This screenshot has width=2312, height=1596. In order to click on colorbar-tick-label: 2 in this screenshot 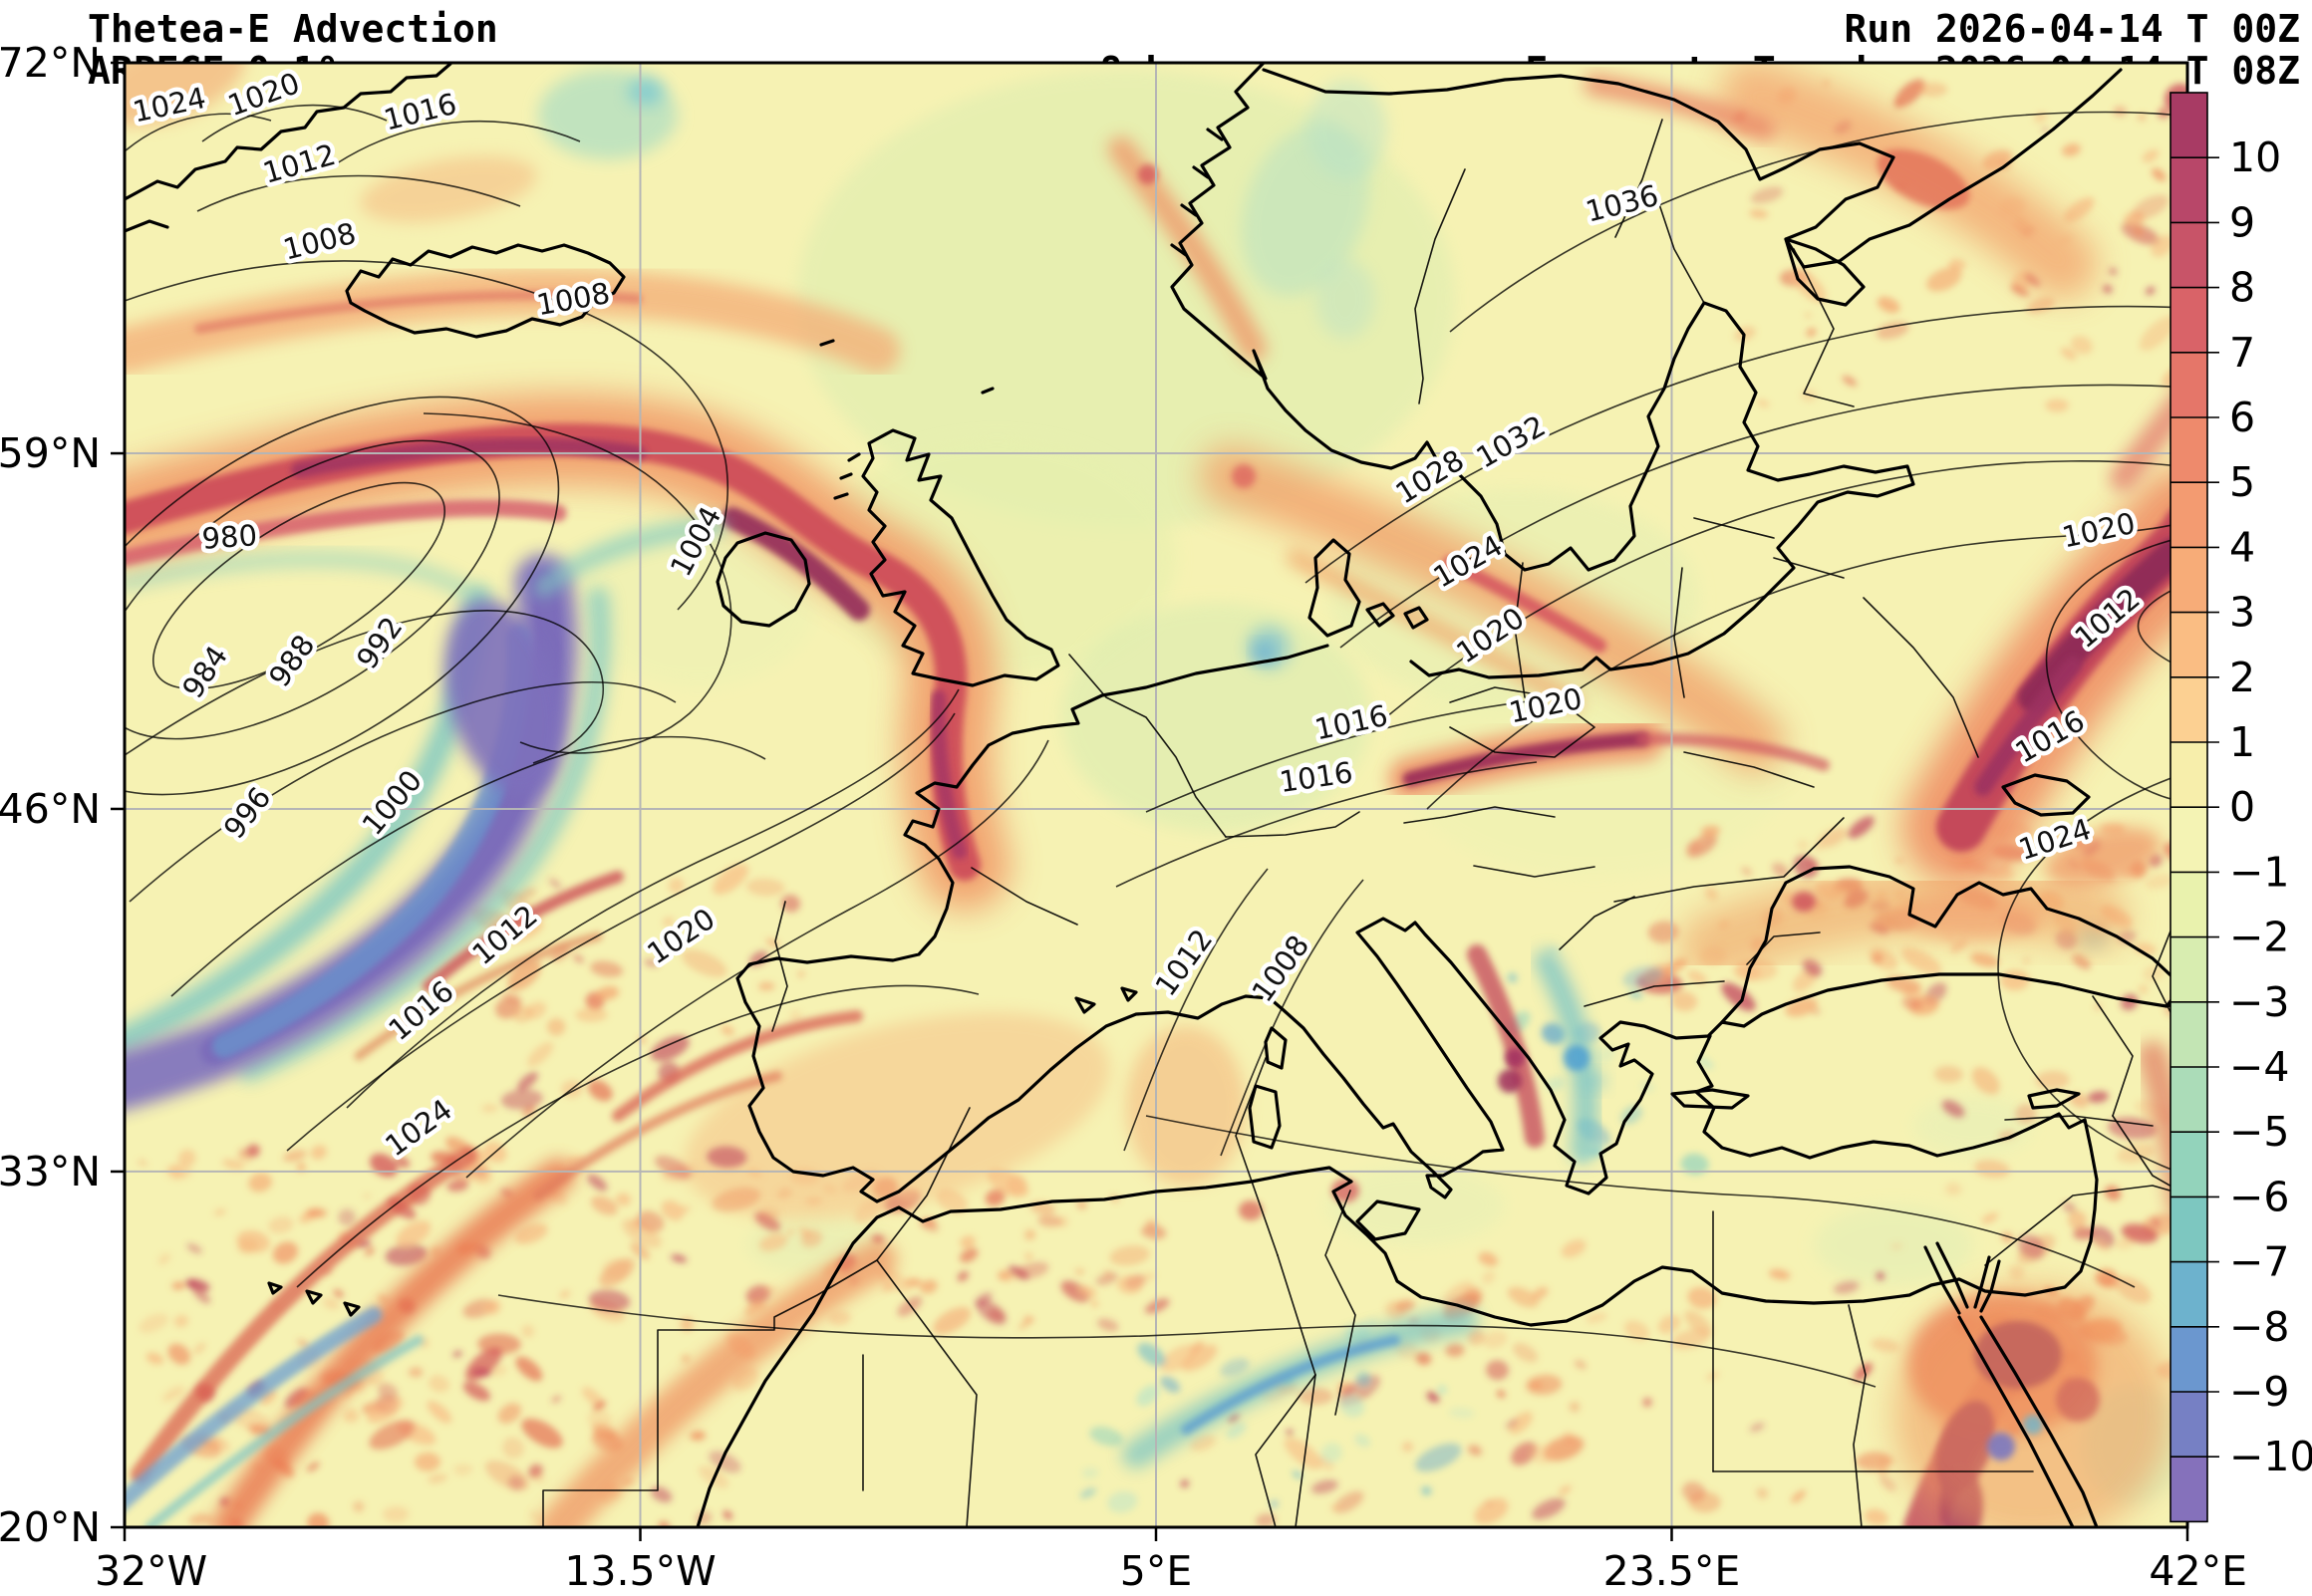, I will do `click(2242, 677)`.